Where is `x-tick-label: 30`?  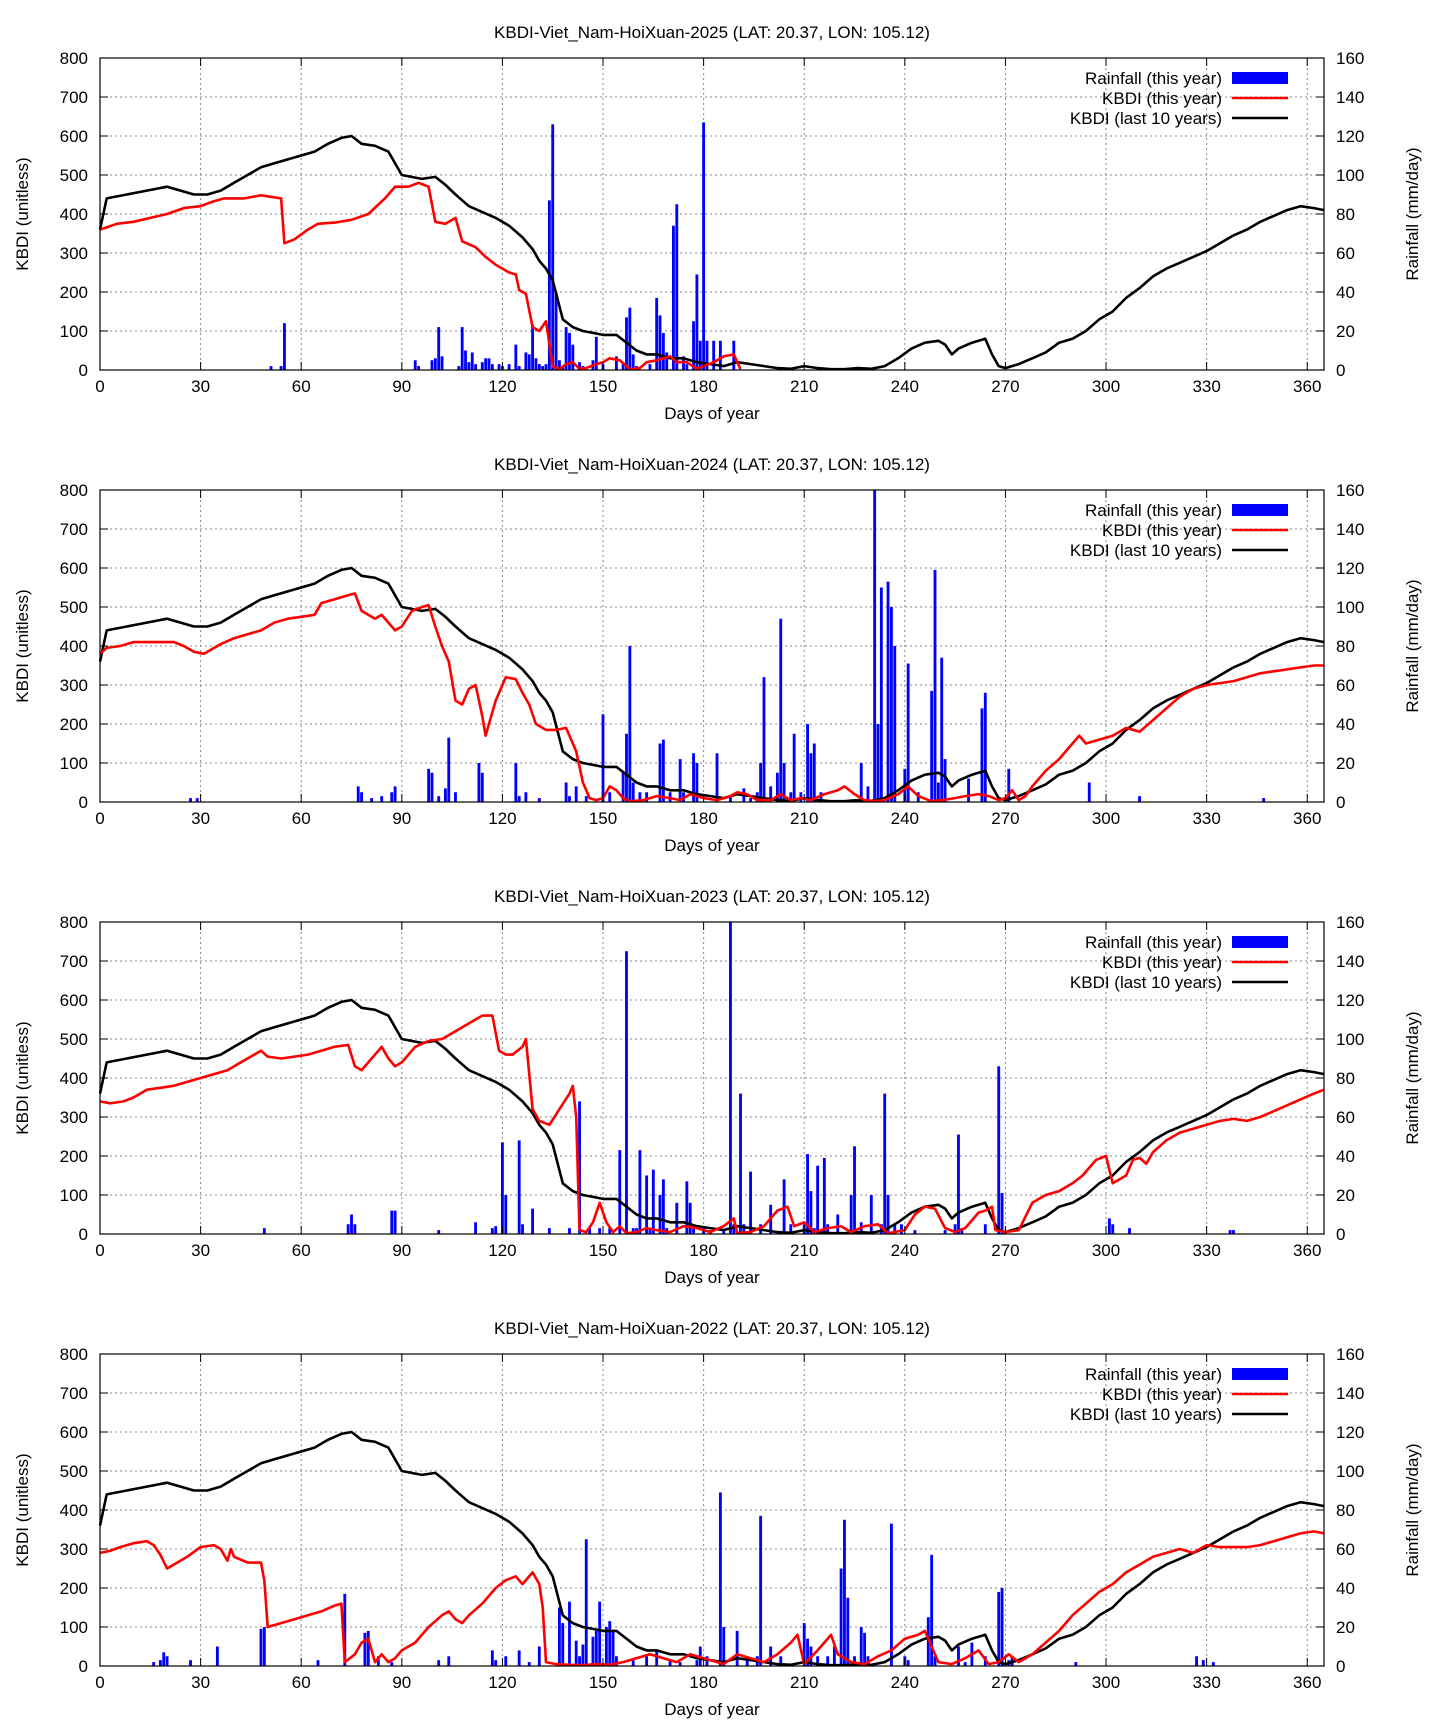
x-tick-label: 30 is located at coordinates (200, 386).